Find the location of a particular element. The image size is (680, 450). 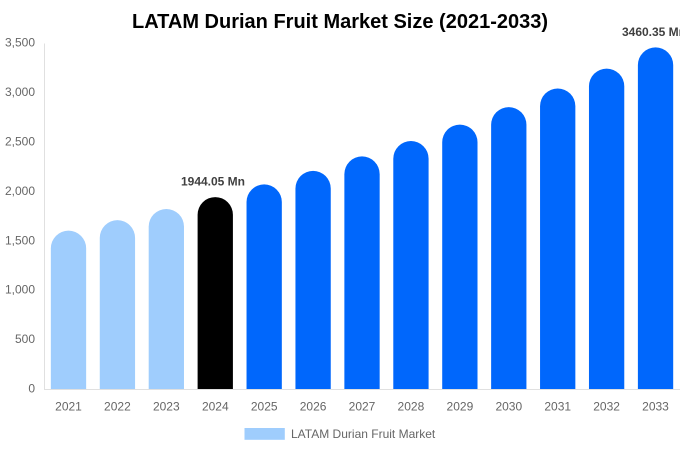

svg-text: 2029 is located at coordinates (460, 407).